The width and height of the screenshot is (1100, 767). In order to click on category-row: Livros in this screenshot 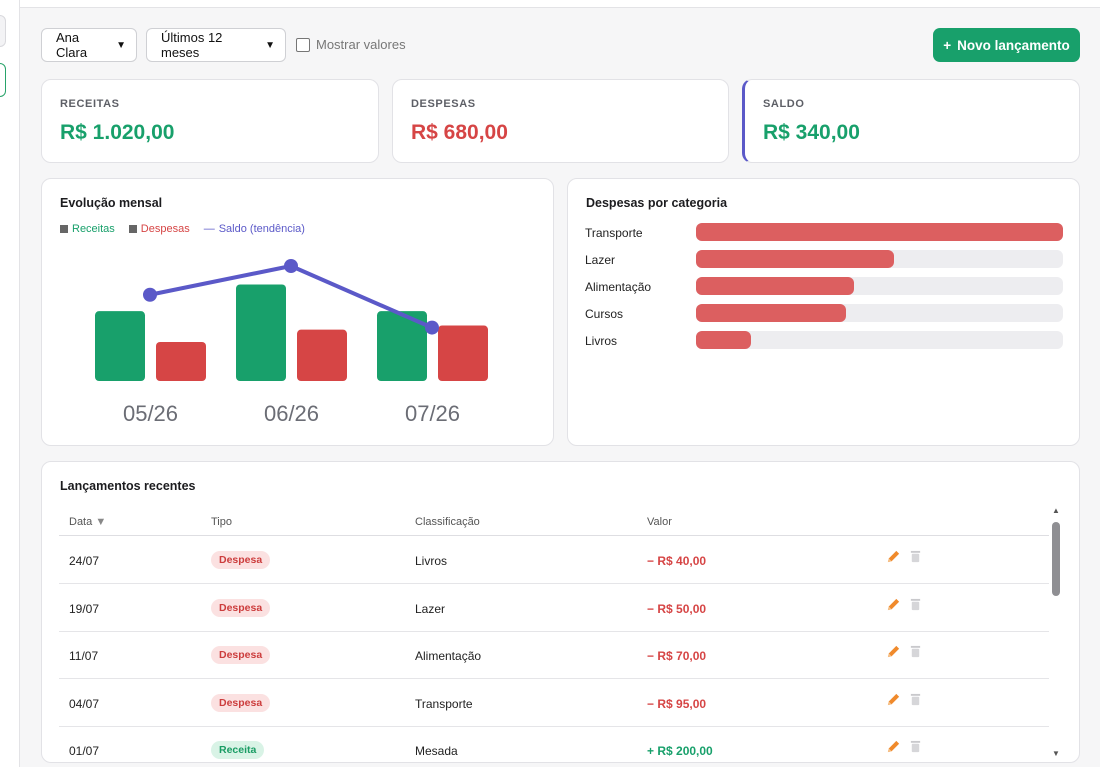, I will do `click(824, 341)`.